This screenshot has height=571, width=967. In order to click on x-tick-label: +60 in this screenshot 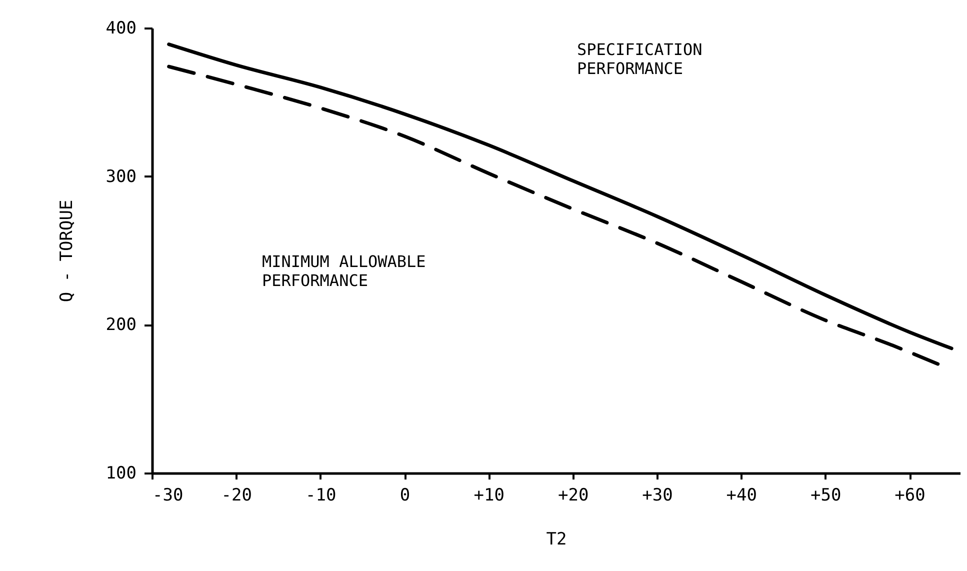, I will do `click(910, 496)`.